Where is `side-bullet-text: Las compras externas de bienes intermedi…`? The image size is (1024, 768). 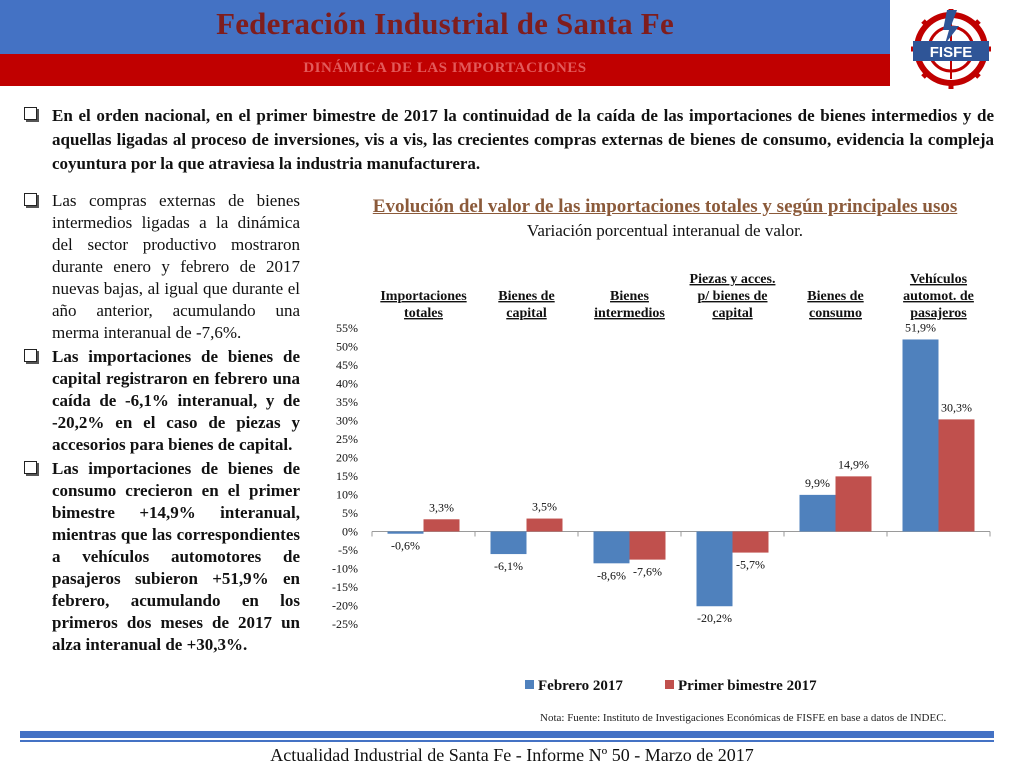
side-bullet-text: Las compras externas de bienes intermedi… is located at coordinates (176, 266).